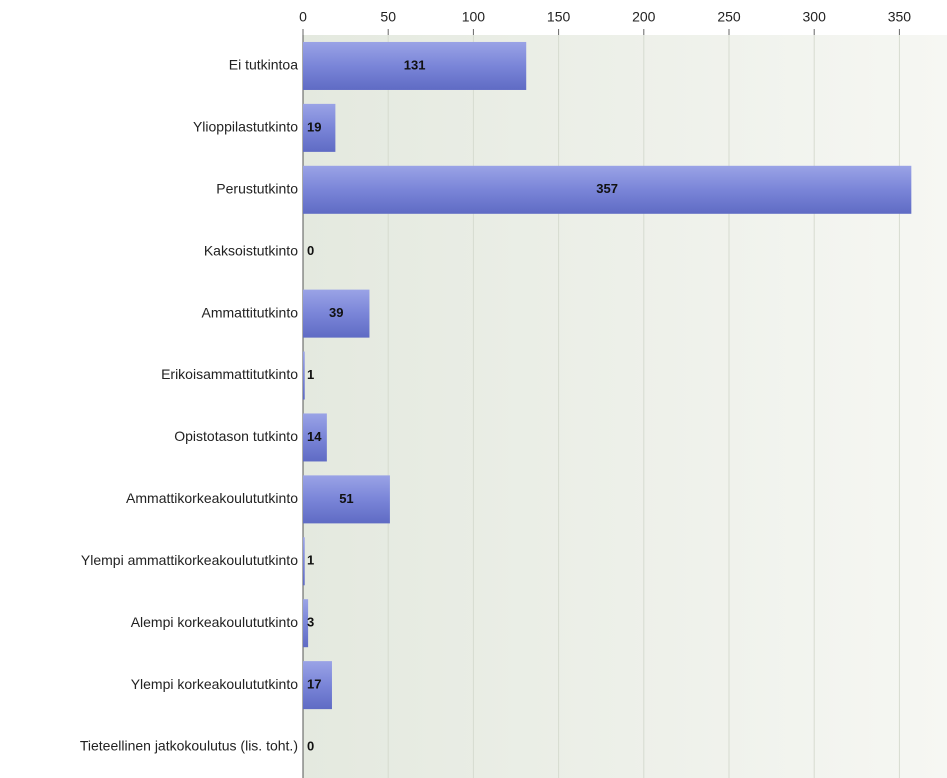 This screenshot has width=947, height=778. I want to click on x-tick-label: 250, so click(729, 17).